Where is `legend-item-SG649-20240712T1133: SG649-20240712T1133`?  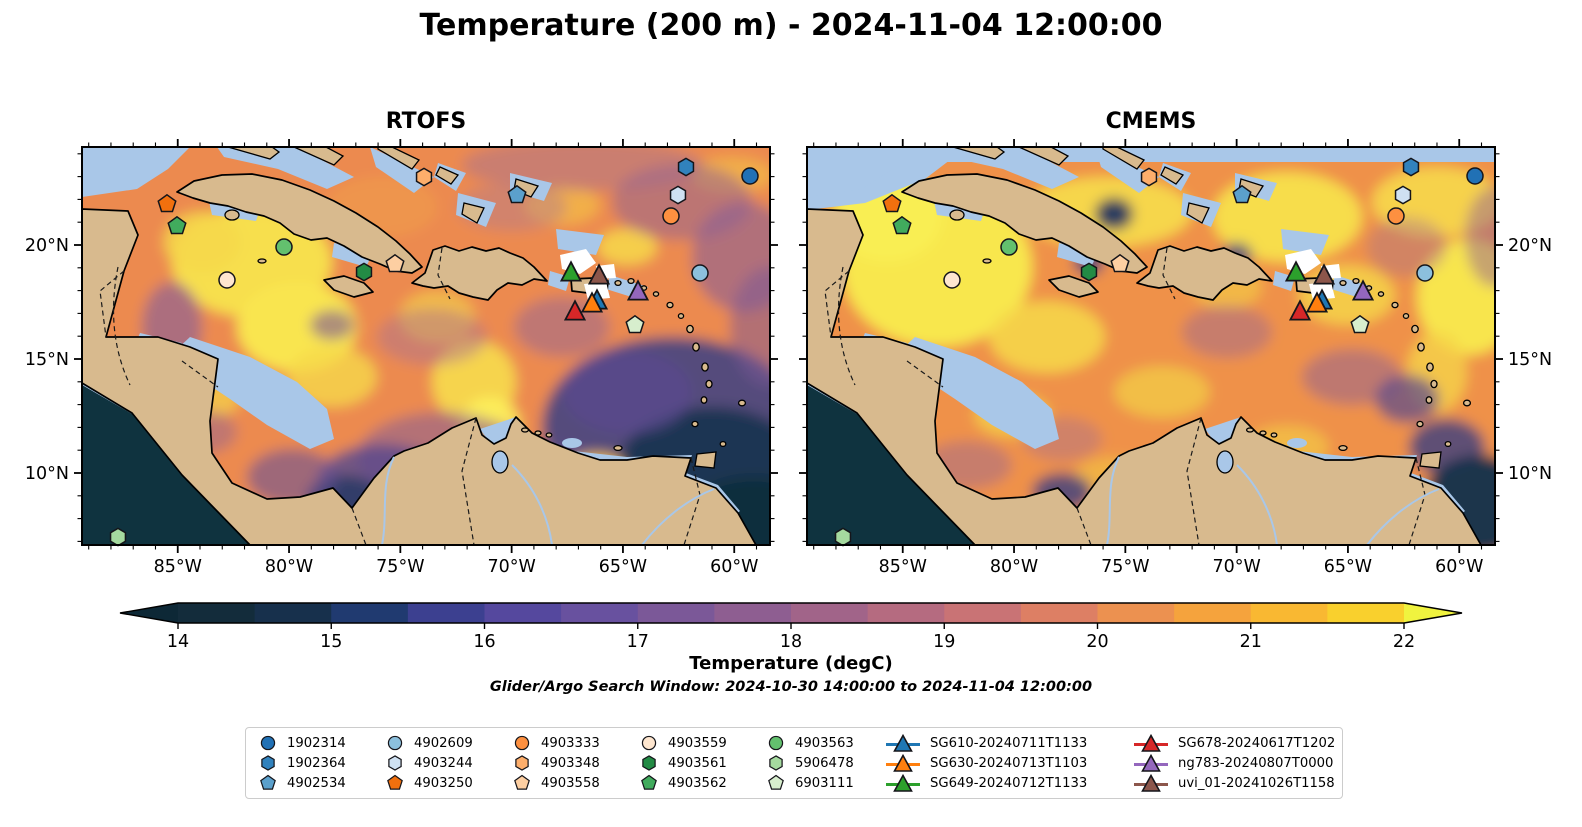 legend-item-SG649-20240712T1133: SG649-20240712T1133 is located at coordinates (1009, 783).